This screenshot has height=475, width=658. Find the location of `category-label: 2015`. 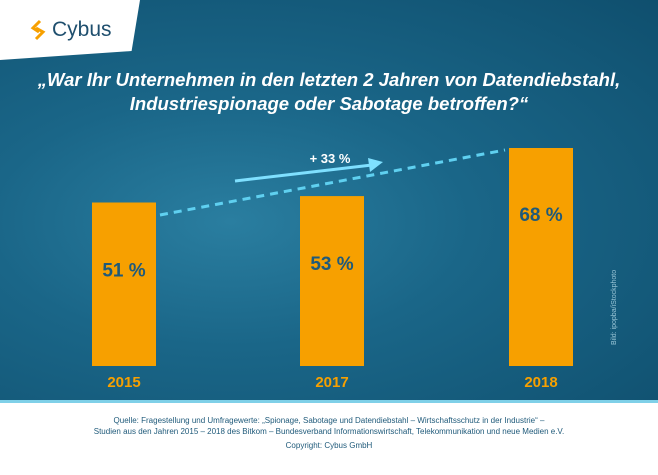

category-label: 2015 is located at coordinates (123, 382).